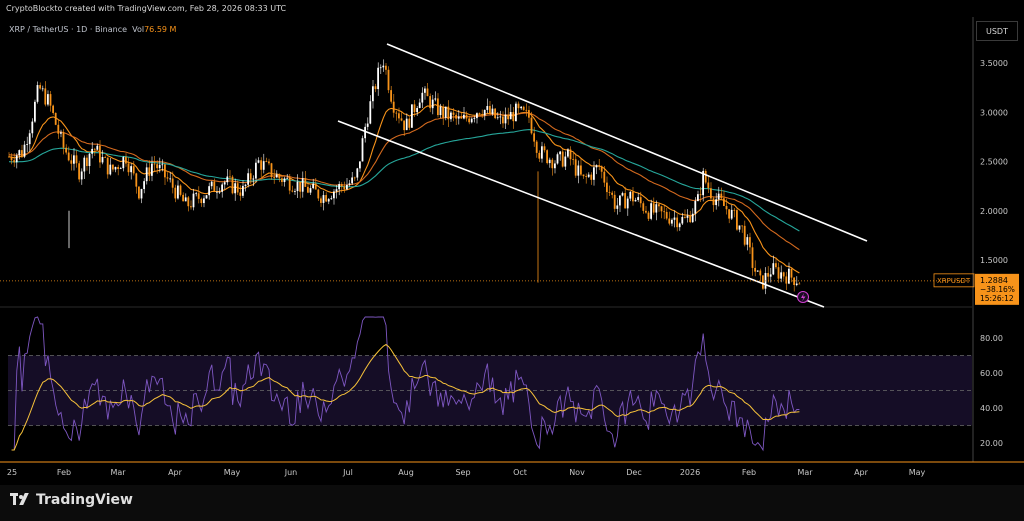 This screenshot has height=521, width=1024. What do you see at coordinates (633, 472) in the screenshot?
I see `time-axis-label: Dec` at bounding box center [633, 472].